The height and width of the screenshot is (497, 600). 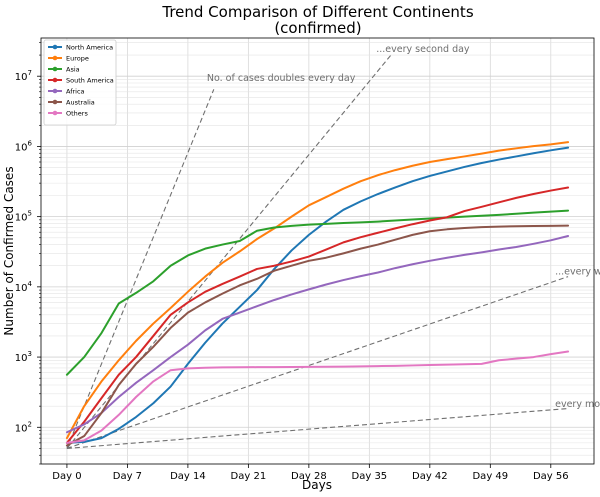 I want to click on x-tick-label: Day 42, so click(x=430, y=476).